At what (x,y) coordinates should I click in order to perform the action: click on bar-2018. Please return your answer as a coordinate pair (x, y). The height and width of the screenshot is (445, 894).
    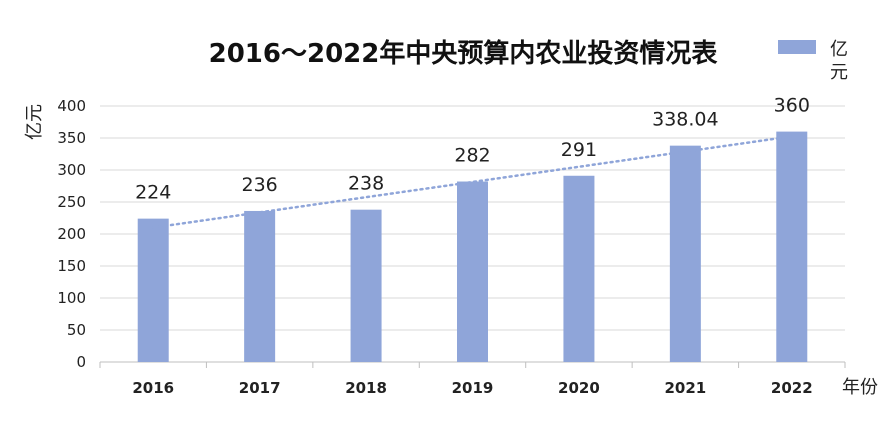
    Looking at the image, I should click on (366, 285).